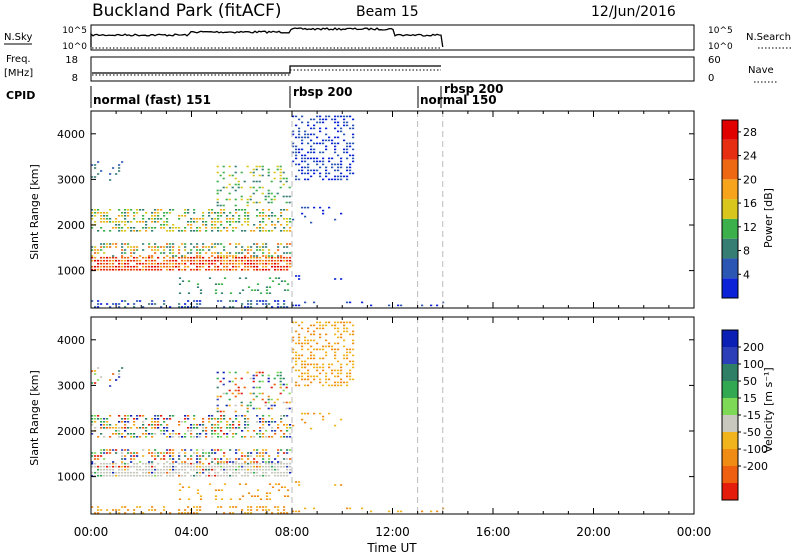 This screenshot has width=800, height=554. I want to click on freq-panel: Freq. [MHz] 18 8 60 0 Nave, so click(391, 69).